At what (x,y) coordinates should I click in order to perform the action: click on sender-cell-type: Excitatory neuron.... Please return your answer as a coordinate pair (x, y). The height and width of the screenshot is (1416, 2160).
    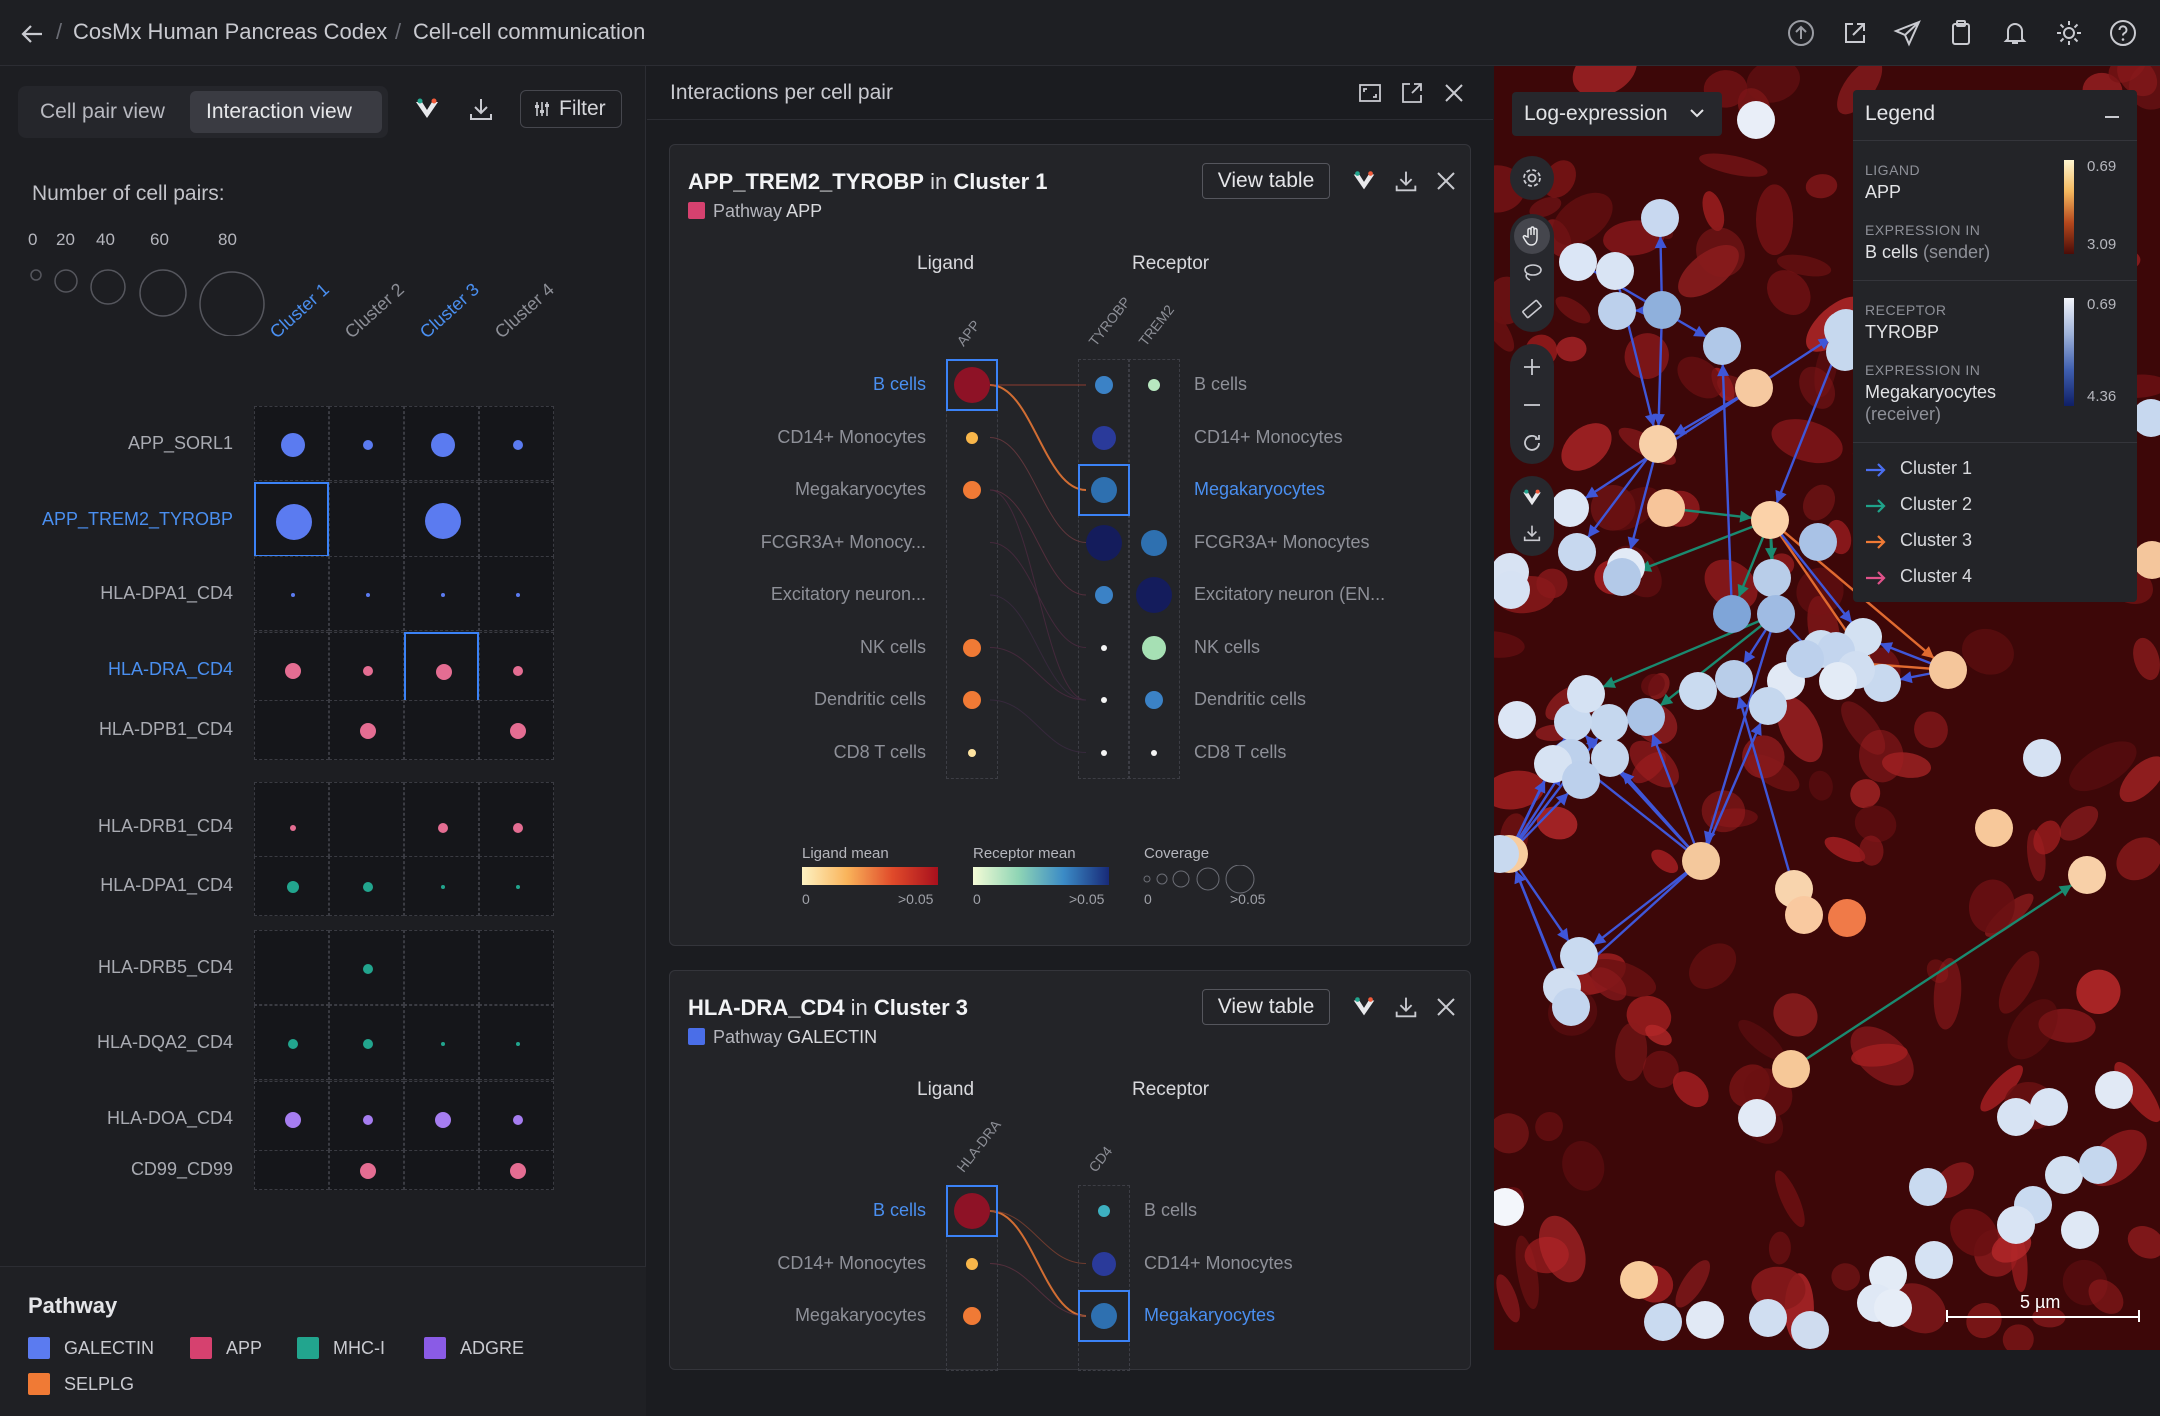
    Looking at the image, I should click on (848, 594).